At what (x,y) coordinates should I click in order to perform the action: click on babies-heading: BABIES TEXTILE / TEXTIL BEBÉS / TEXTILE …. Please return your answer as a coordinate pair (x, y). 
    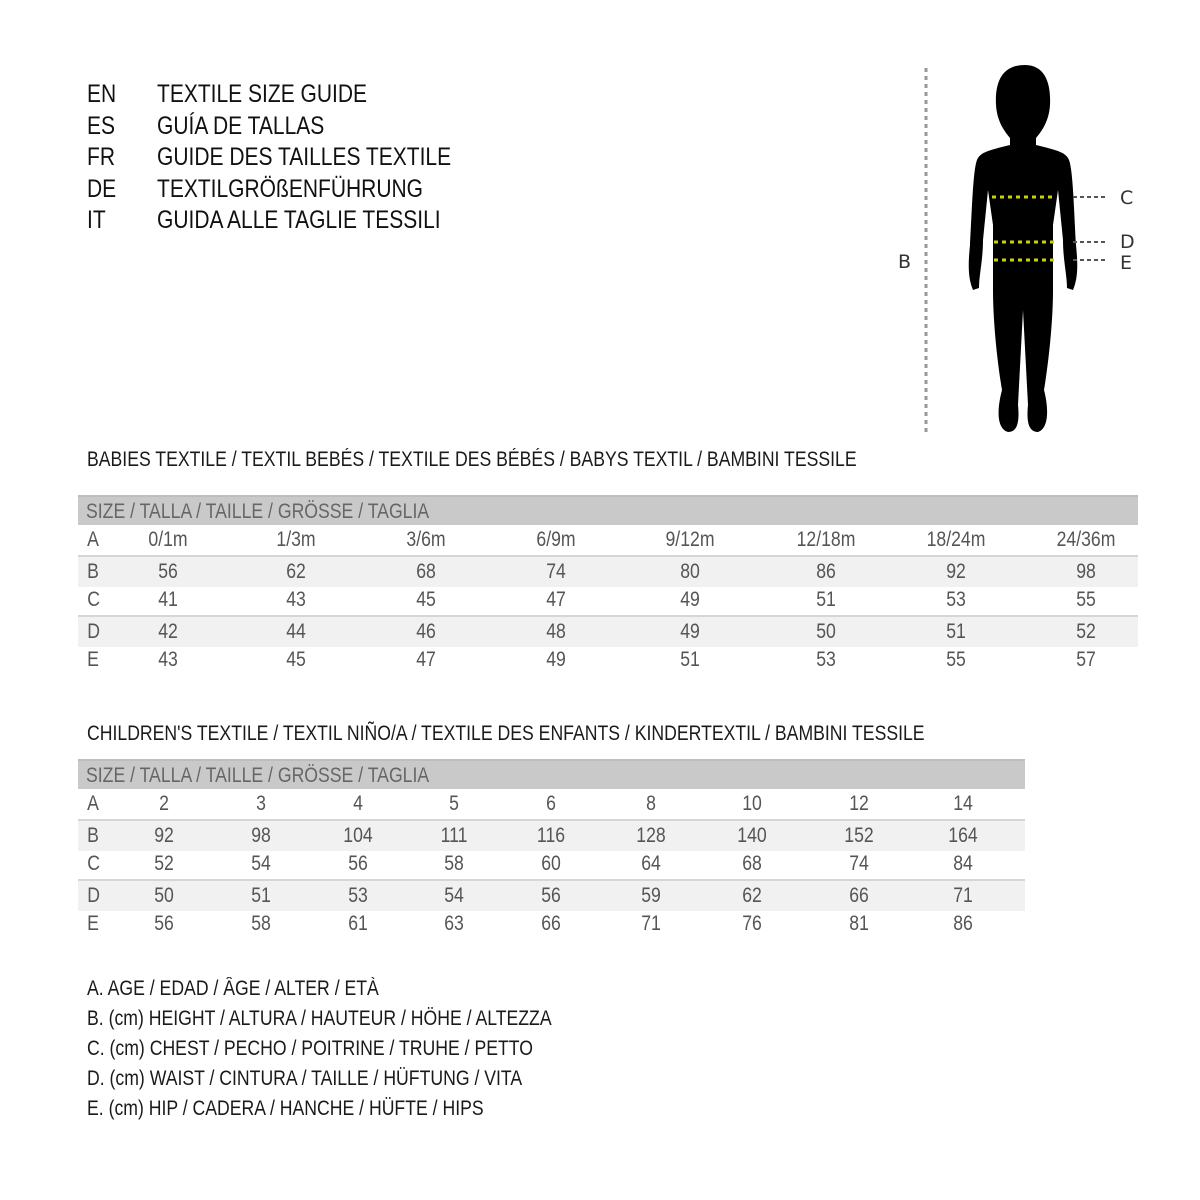
    Looking at the image, I should click on (472, 459).